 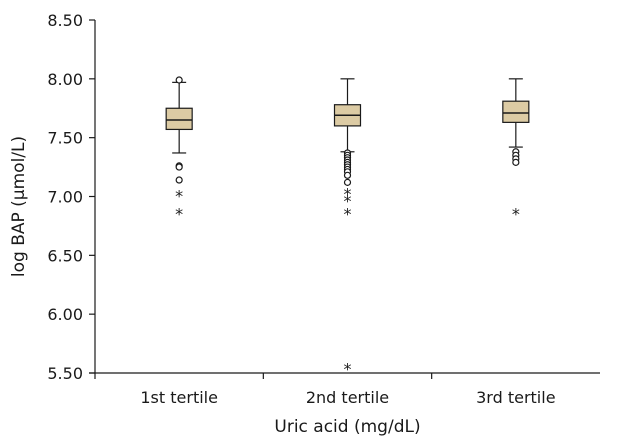 I want to click on y-axis: 5.50 6.00 6.50 7.00 7.50 8.00 8.50, so click(x=71, y=197).